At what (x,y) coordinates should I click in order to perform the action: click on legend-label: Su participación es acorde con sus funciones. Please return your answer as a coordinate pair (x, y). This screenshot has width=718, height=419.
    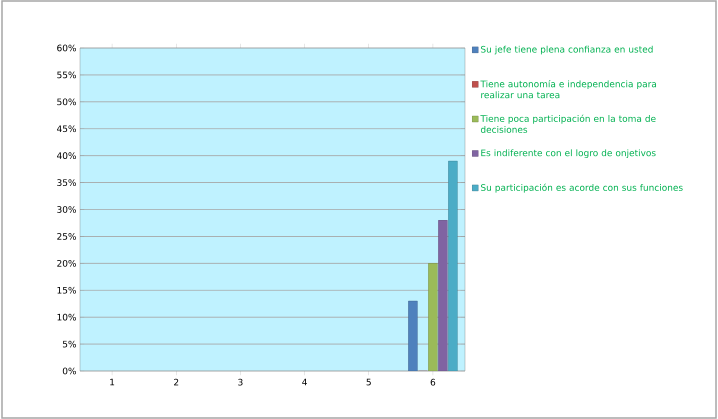
    Looking at the image, I should click on (582, 188).